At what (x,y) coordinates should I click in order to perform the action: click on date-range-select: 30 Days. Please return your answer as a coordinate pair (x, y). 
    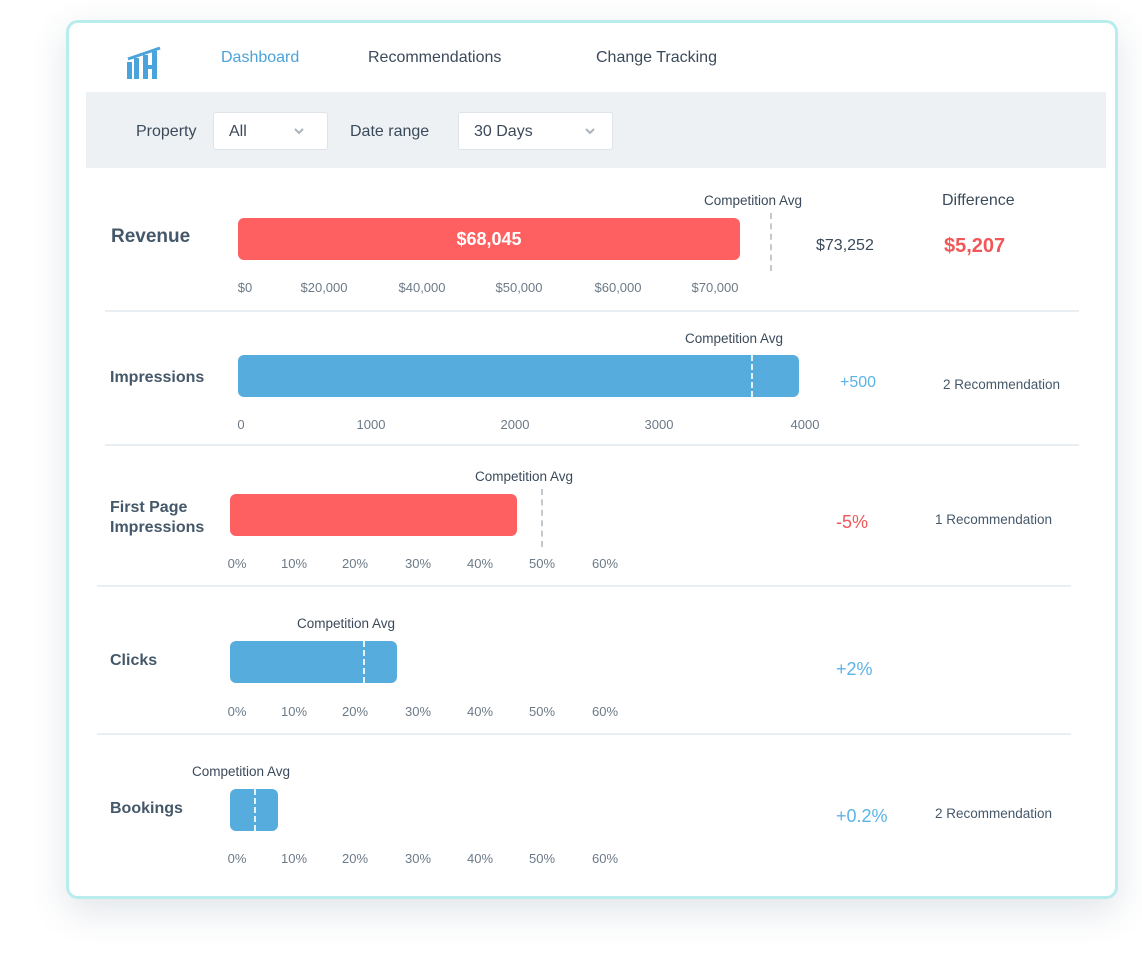
    Looking at the image, I should click on (535, 131).